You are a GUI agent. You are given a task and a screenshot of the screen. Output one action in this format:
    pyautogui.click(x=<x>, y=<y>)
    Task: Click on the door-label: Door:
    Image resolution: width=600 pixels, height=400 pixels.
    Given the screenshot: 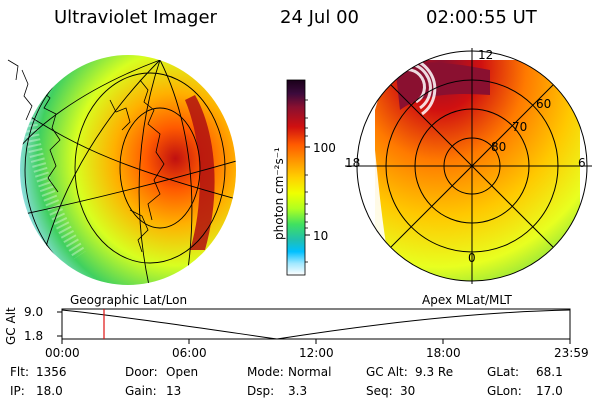 What is the action you would take?
    pyautogui.click(x=141, y=372)
    